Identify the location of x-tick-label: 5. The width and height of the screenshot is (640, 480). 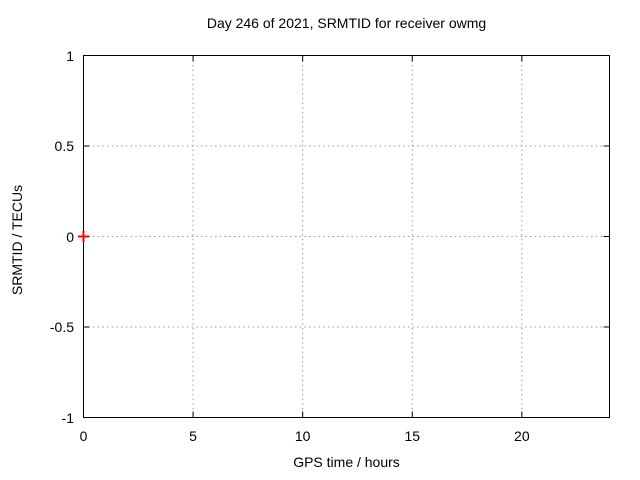
(193, 436).